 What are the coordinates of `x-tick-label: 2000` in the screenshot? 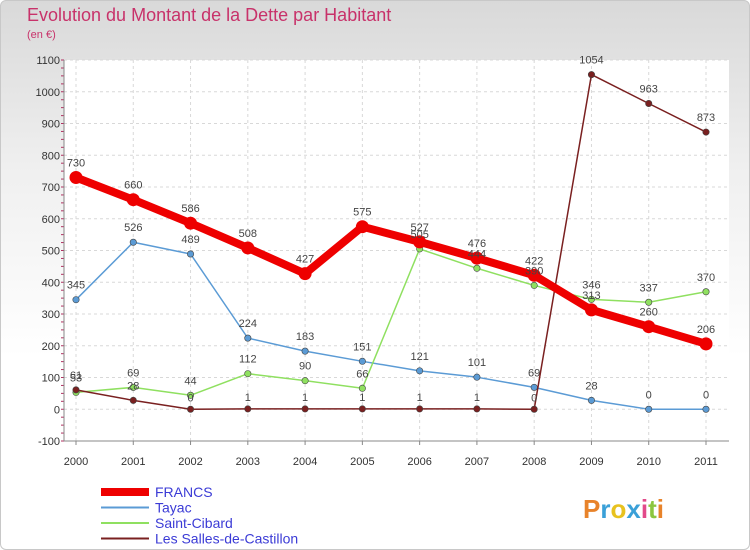 It's located at (76, 462).